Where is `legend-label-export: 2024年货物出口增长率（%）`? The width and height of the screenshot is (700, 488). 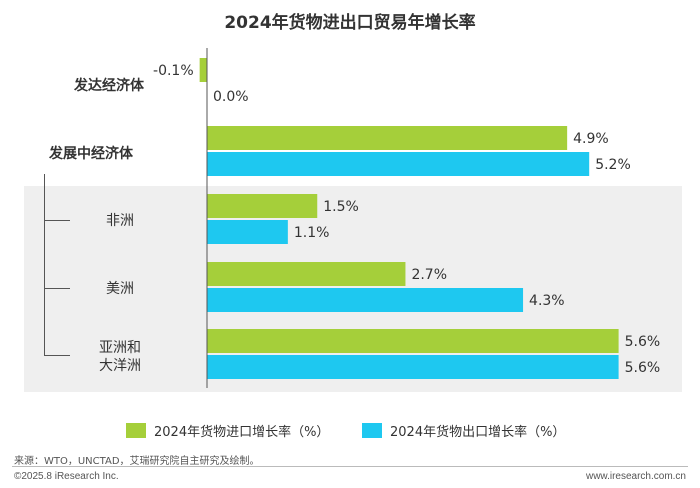
legend-label-export: 2024年货物出口增长率（%） is located at coordinates (478, 432).